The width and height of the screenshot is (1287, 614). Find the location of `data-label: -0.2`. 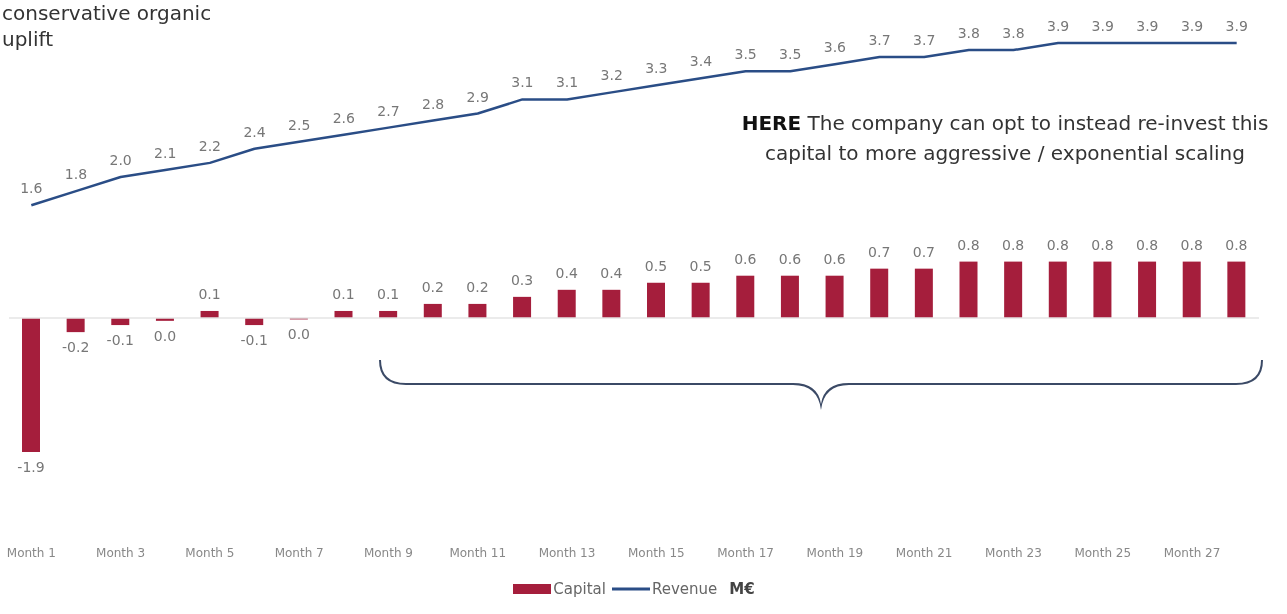

data-label: -0.2 is located at coordinates (75, 347).